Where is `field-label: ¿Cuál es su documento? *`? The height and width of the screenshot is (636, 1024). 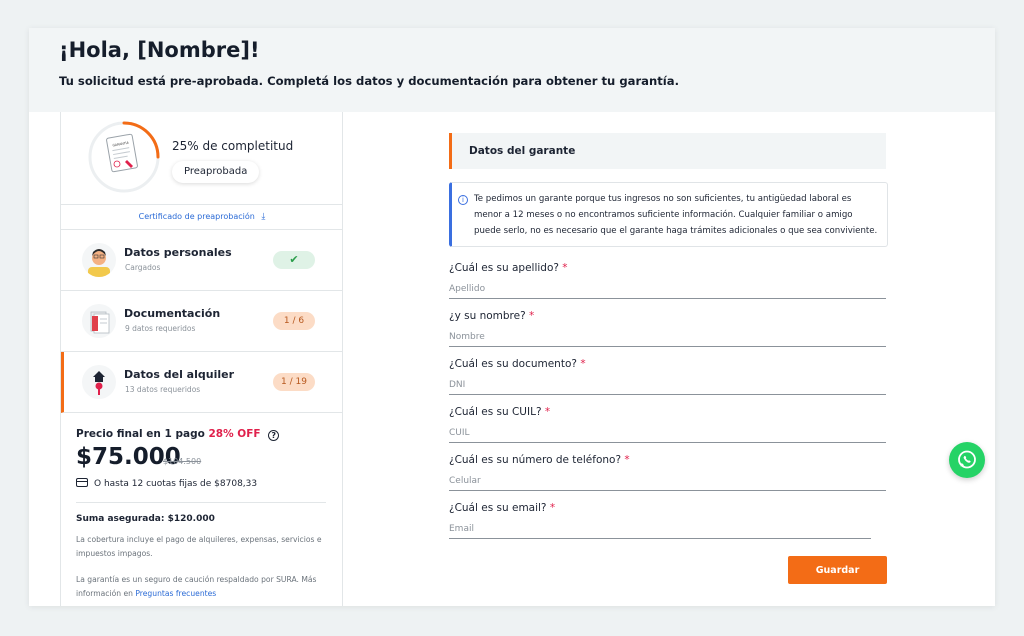 field-label: ¿Cuál es su documento? * is located at coordinates (517, 364).